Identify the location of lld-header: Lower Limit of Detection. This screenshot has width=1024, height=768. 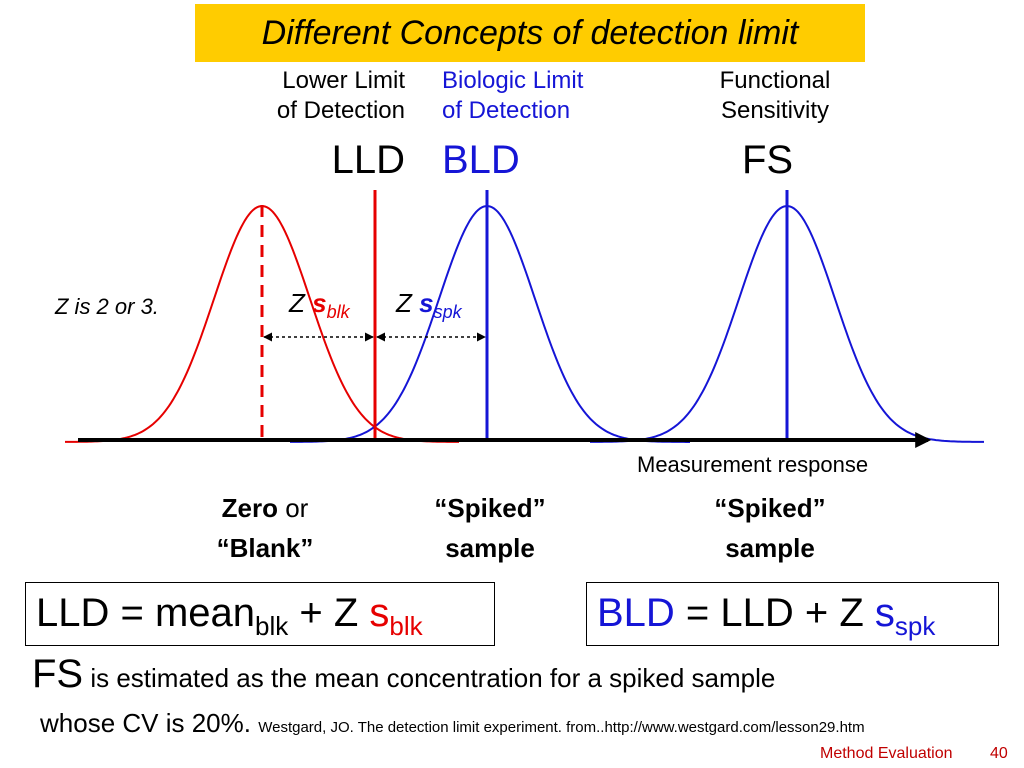
(341, 96).